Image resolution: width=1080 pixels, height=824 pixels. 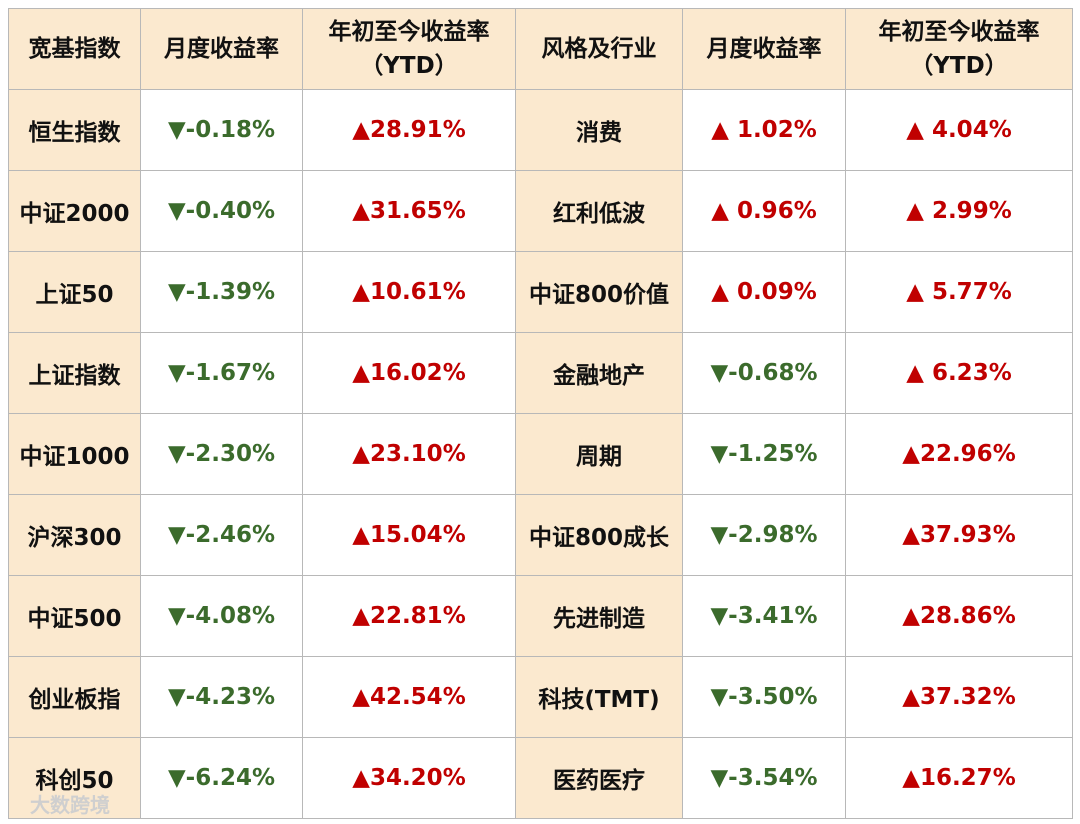 What do you see at coordinates (599, 697) in the screenshot?
I see `name-cell: 科技(TMT)` at bounding box center [599, 697].